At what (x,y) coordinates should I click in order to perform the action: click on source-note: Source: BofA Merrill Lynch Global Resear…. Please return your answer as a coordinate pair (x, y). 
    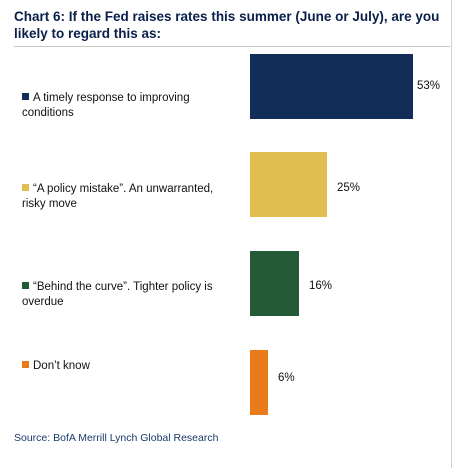
    Looking at the image, I should click on (116, 438).